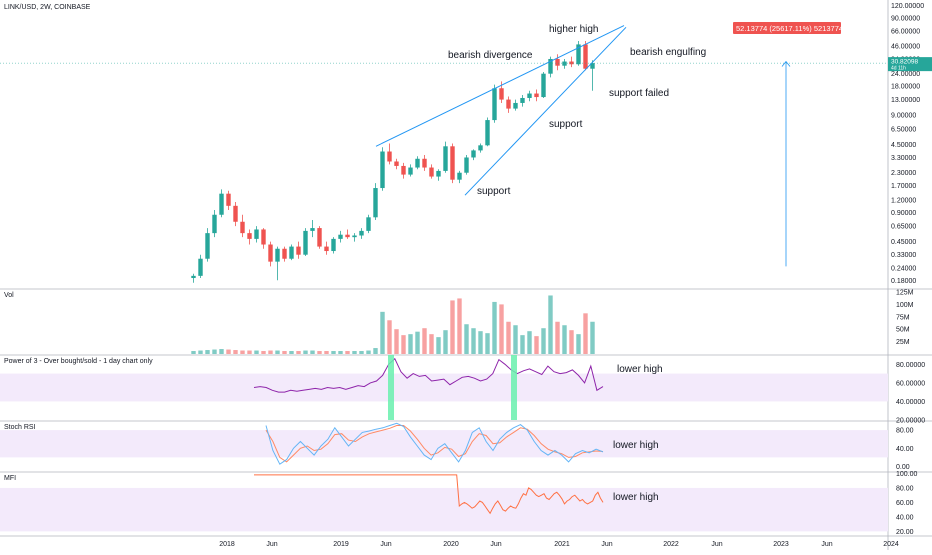 The image size is (932, 555). Describe the element at coordinates (903, 186) in the screenshot. I see `price-tick-label: 1.70000` at that location.